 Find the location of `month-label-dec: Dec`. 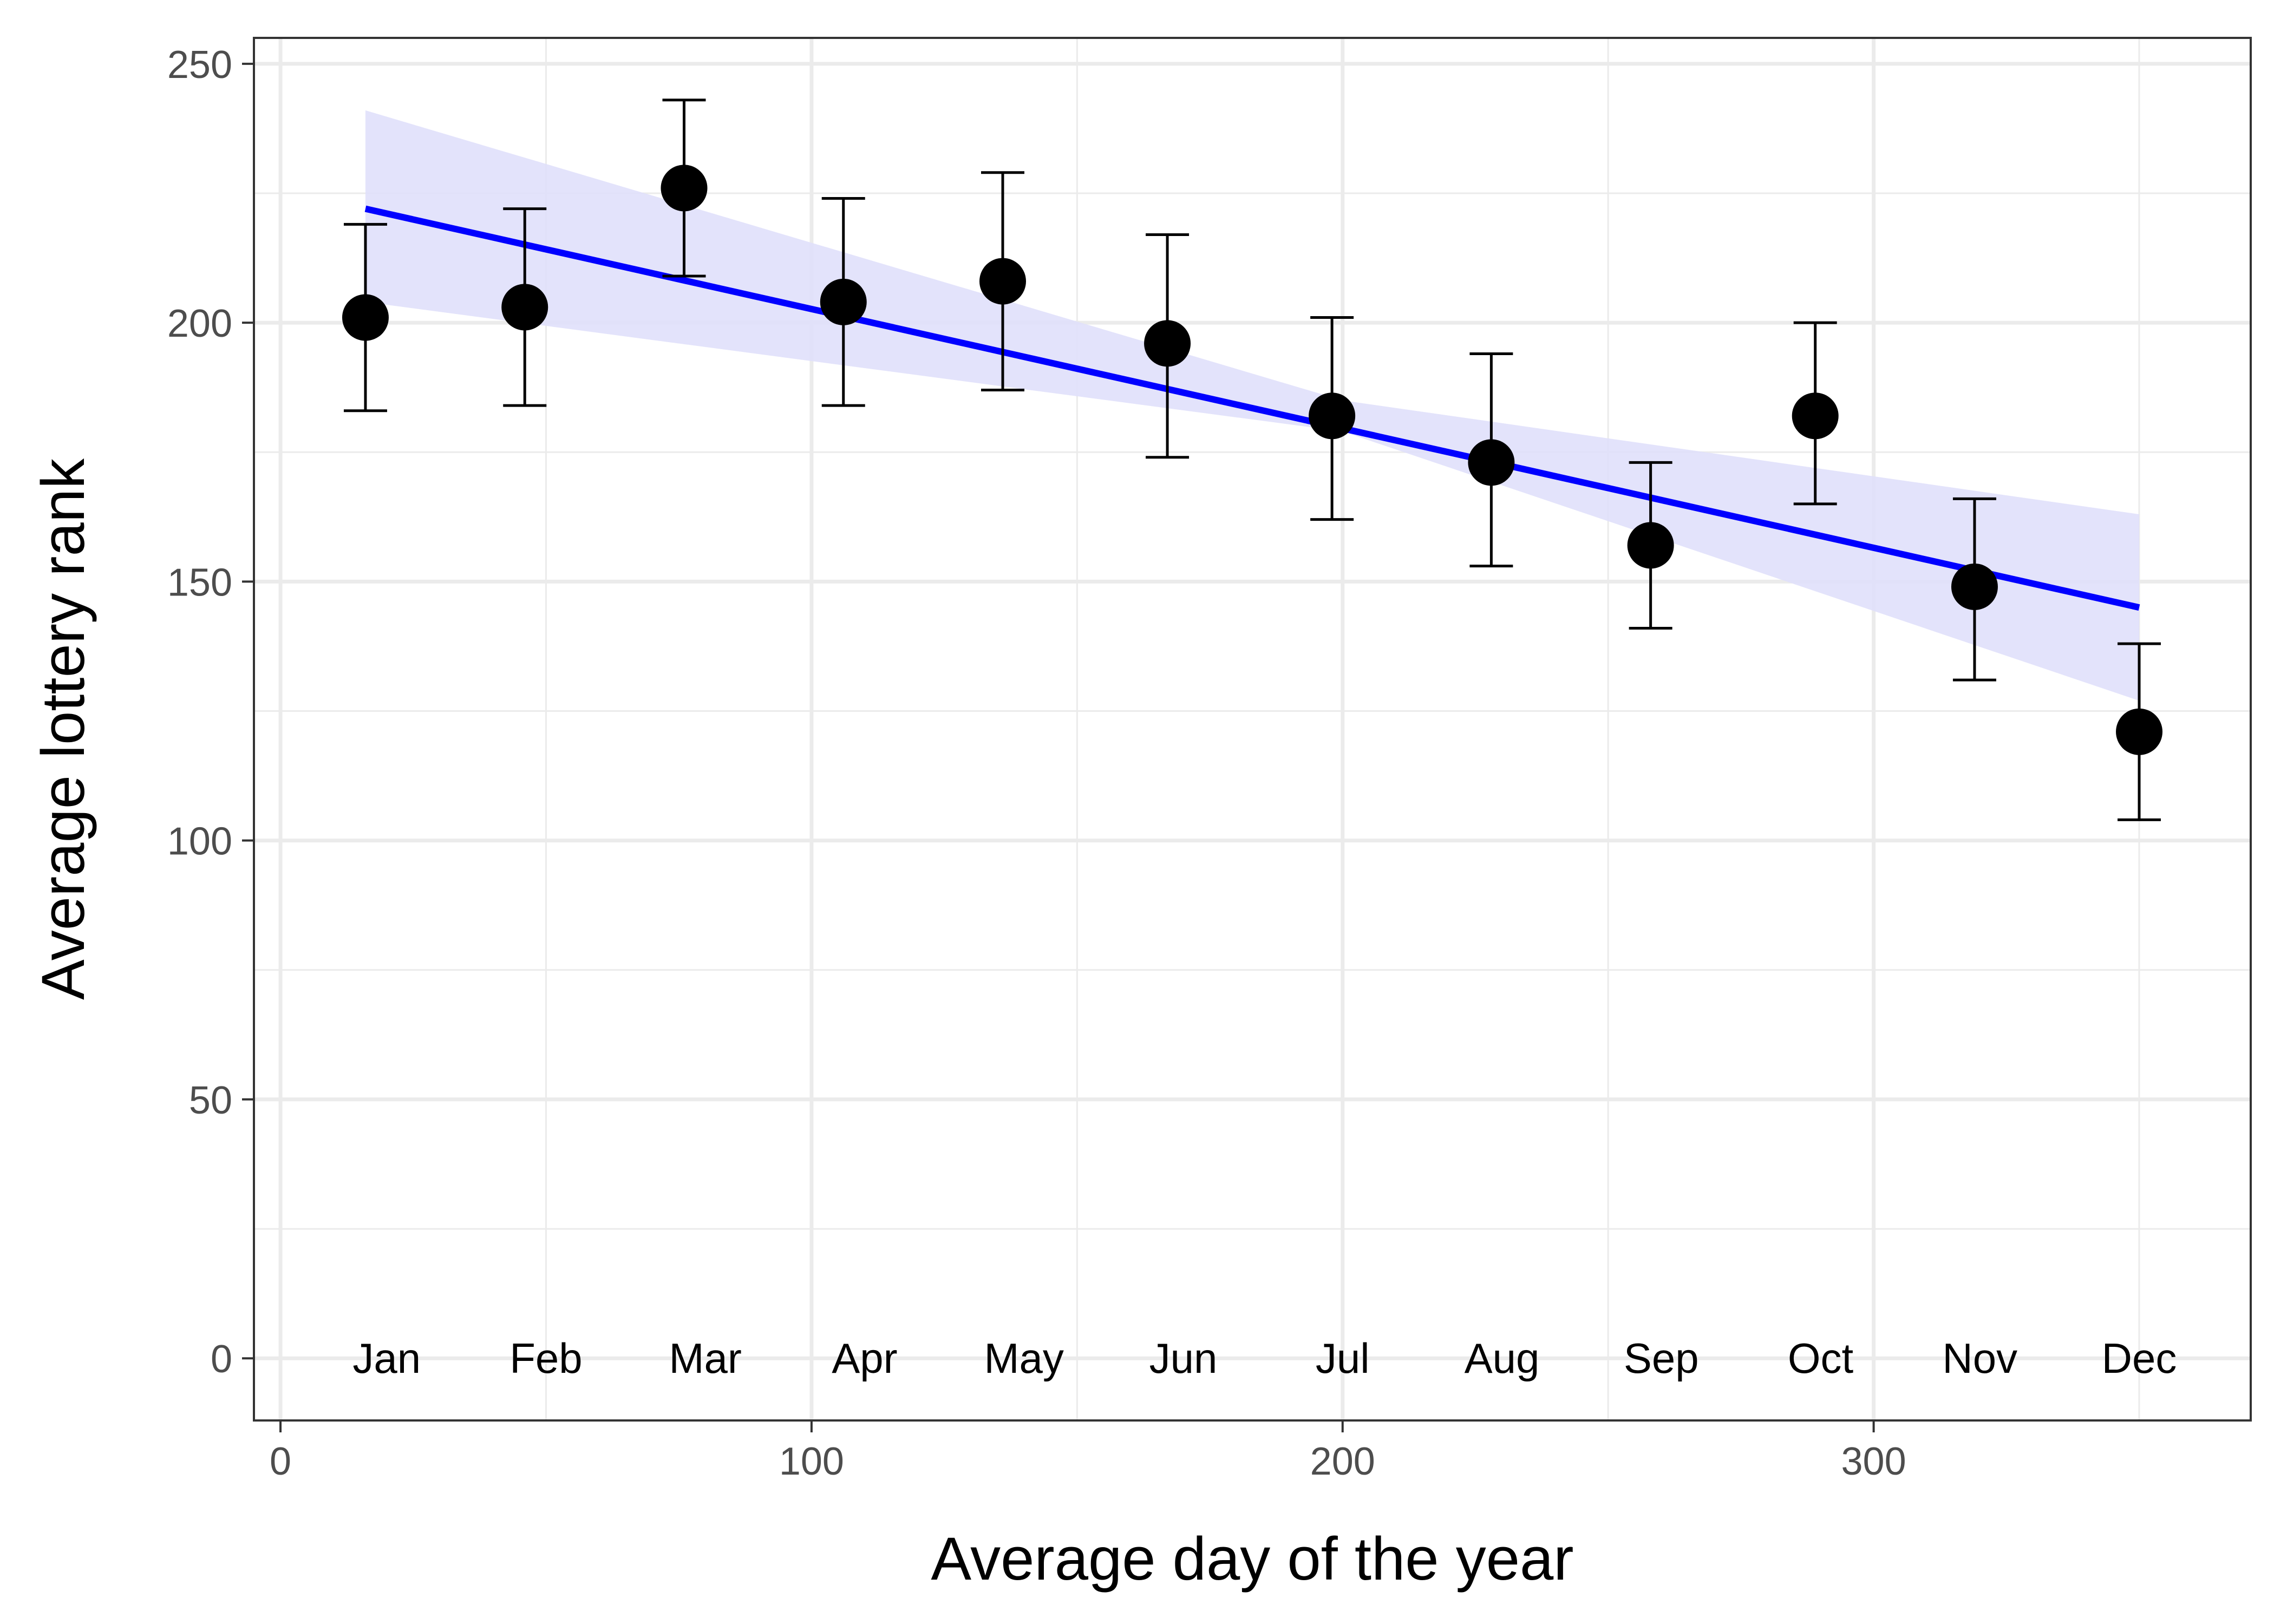

month-label-dec: Dec is located at coordinates (2140, 1358).